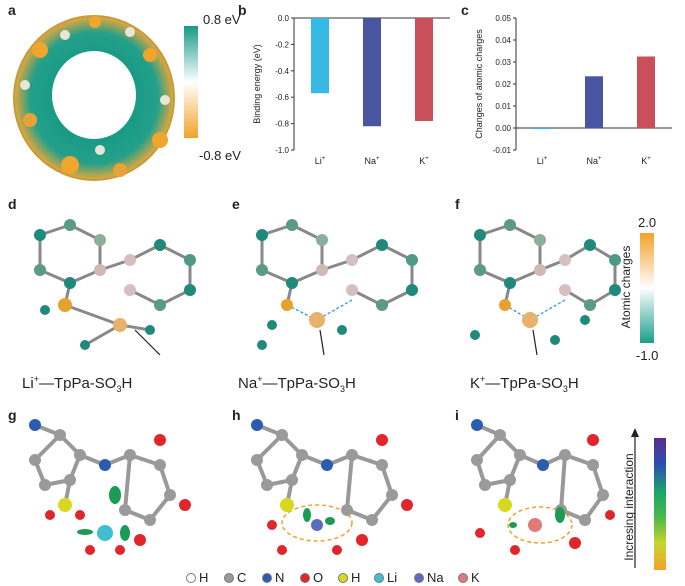 The height and width of the screenshot is (586, 685). Describe the element at coordinates (320, 56) in the screenshot. I see `binding-energy-bar-li` at that location.